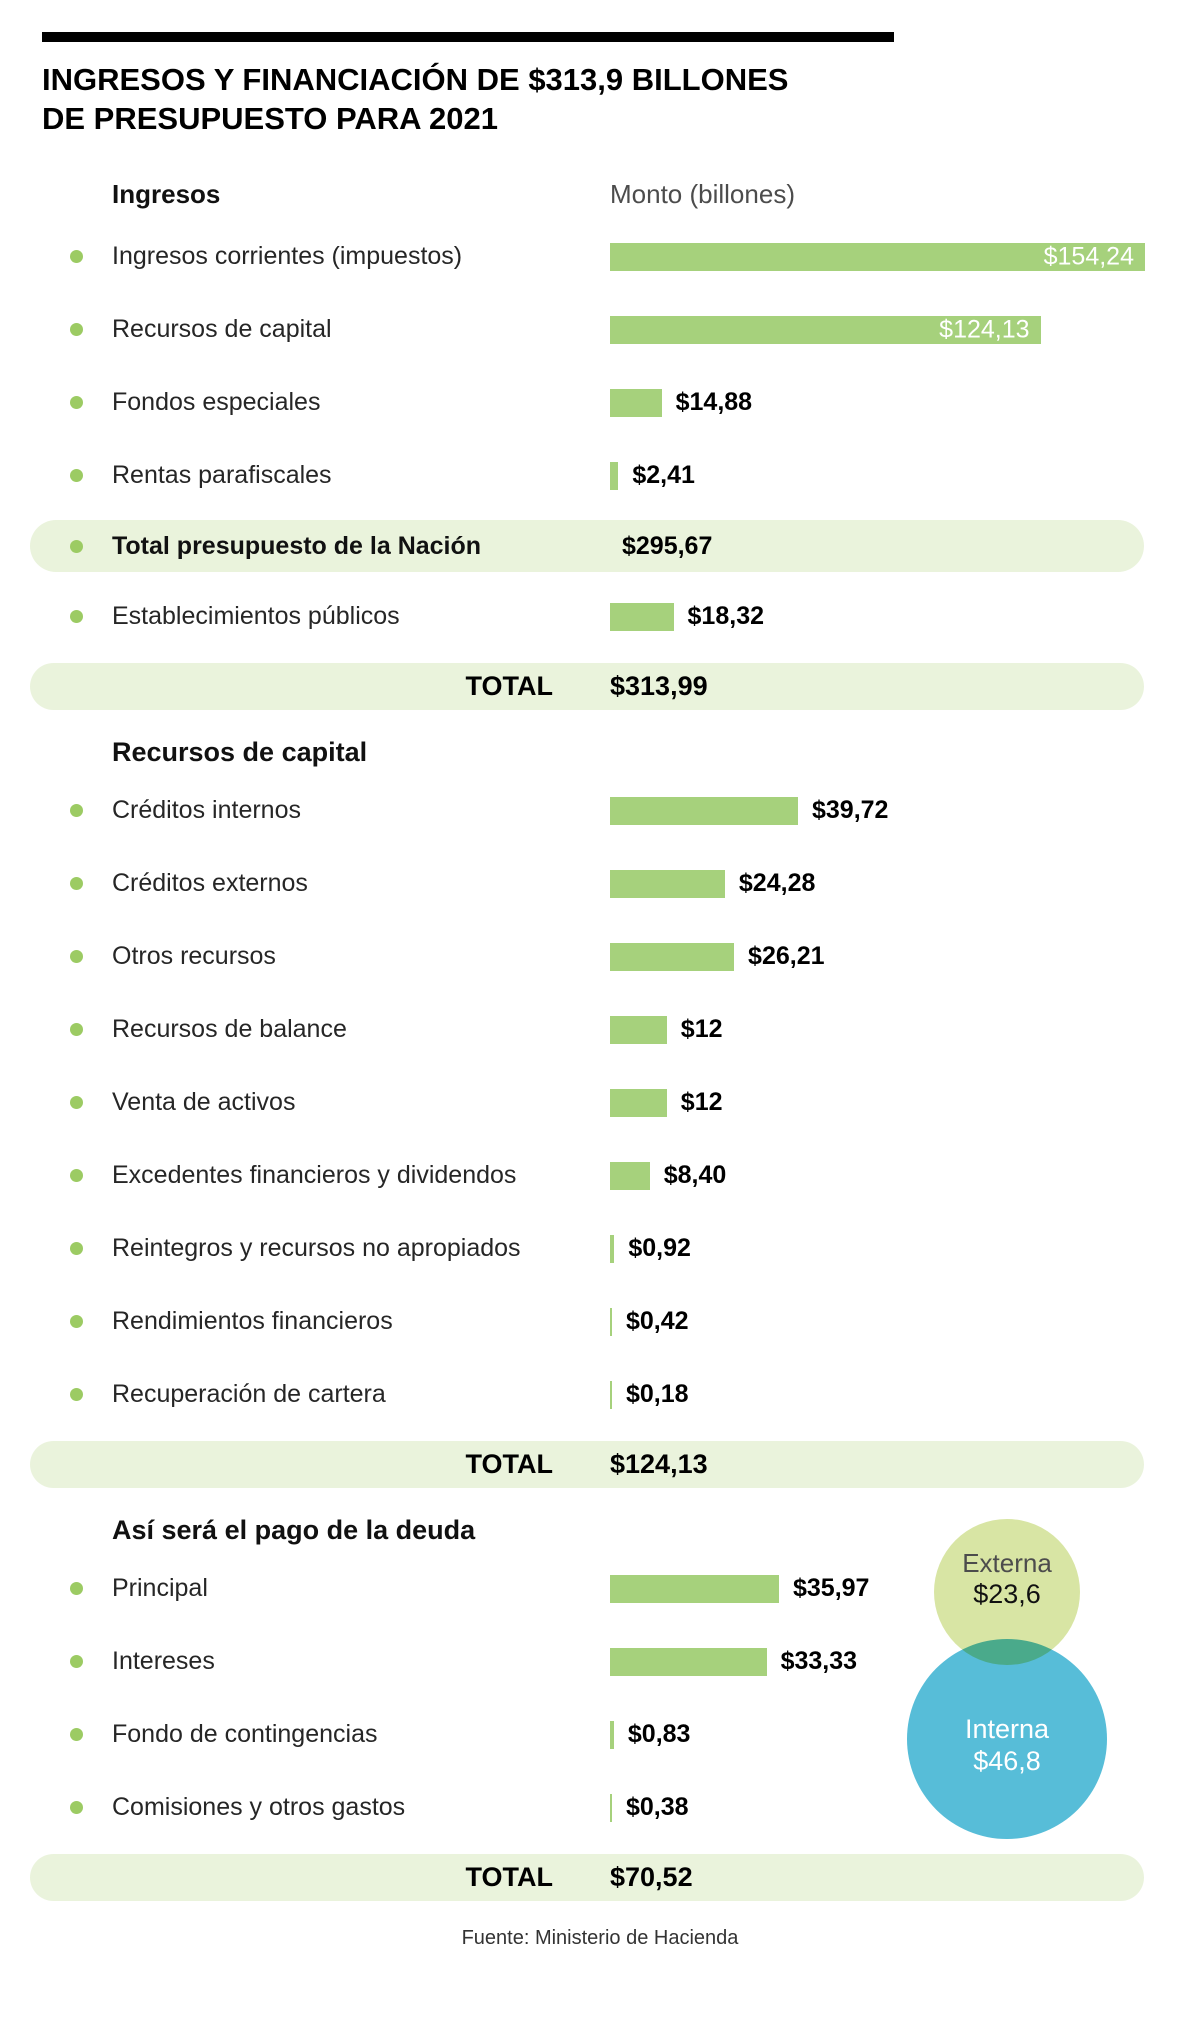 This screenshot has width=1200, height=2017. Describe the element at coordinates (316, 1248) in the screenshot. I see `row-label: Reintegros y recursos no apropiados` at that location.